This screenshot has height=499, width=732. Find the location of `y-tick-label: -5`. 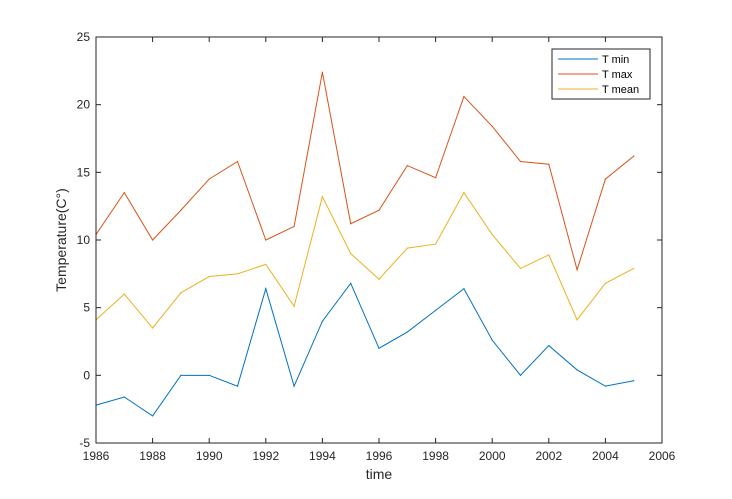

y-tick-label: -5 is located at coordinates (84, 443).